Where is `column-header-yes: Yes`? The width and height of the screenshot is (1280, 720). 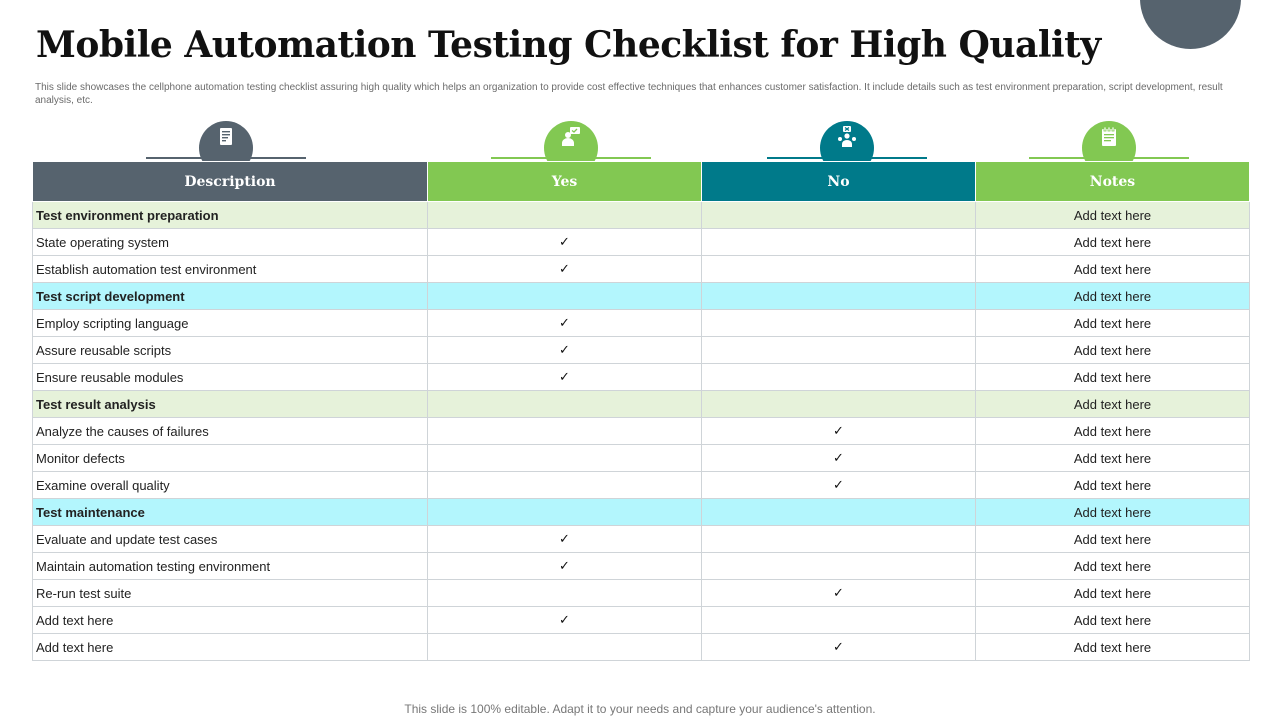 column-header-yes: Yes is located at coordinates (565, 182).